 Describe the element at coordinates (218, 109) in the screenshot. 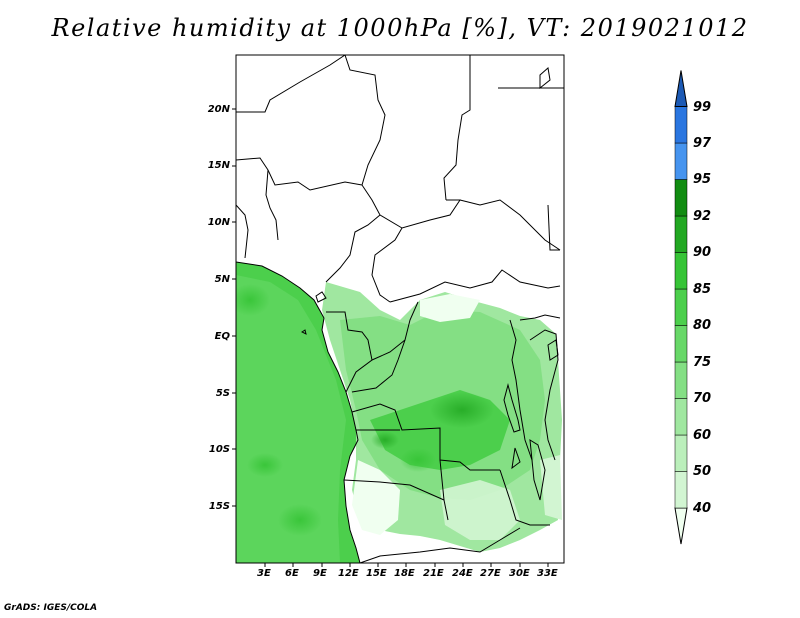

I see `lat-label: 20N` at that location.